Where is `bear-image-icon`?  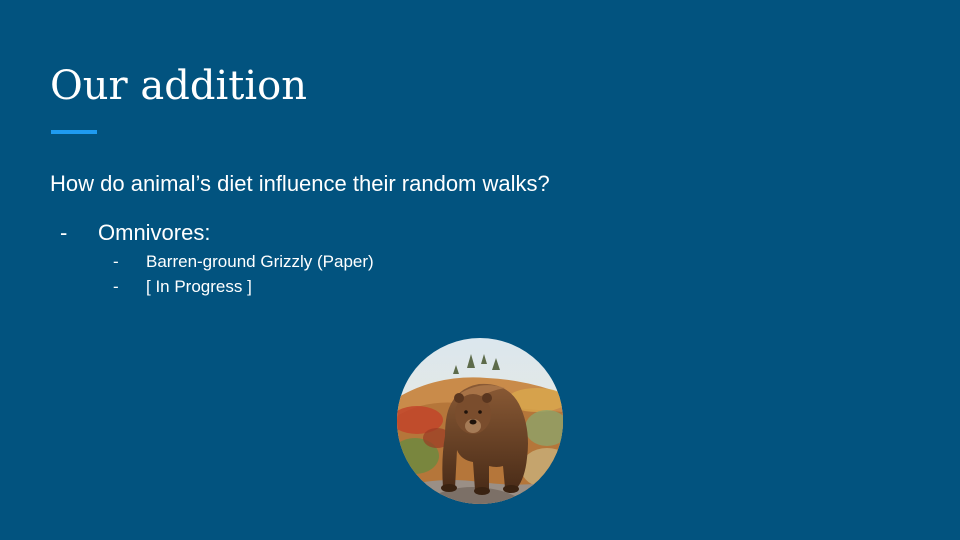 bear-image-icon is located at coordinates (480, 421).